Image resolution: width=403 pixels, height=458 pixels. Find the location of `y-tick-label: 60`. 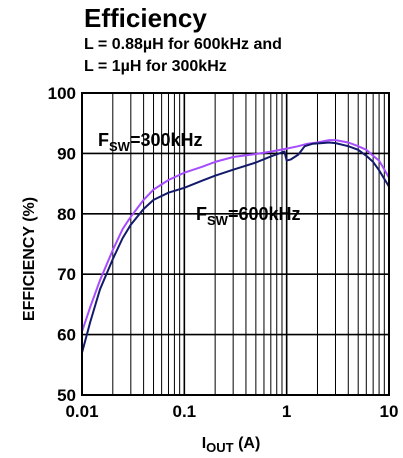

y-tick-label: 60 is located at coordinates (66, 335).